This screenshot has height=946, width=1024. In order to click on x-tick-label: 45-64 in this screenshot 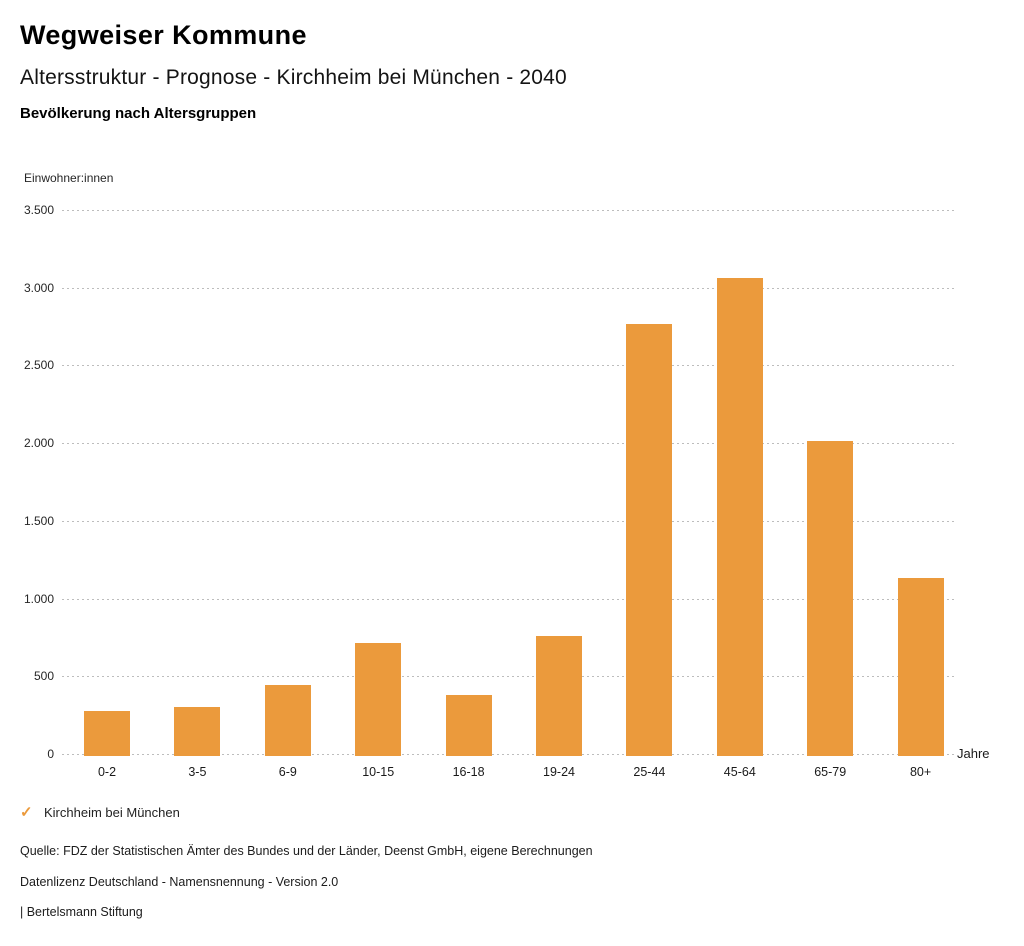, I will do `click(739, 772)`.